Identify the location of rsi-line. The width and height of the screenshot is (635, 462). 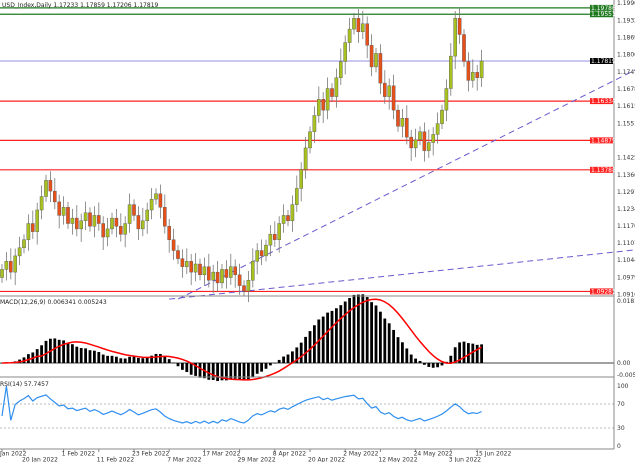
(241, 405).